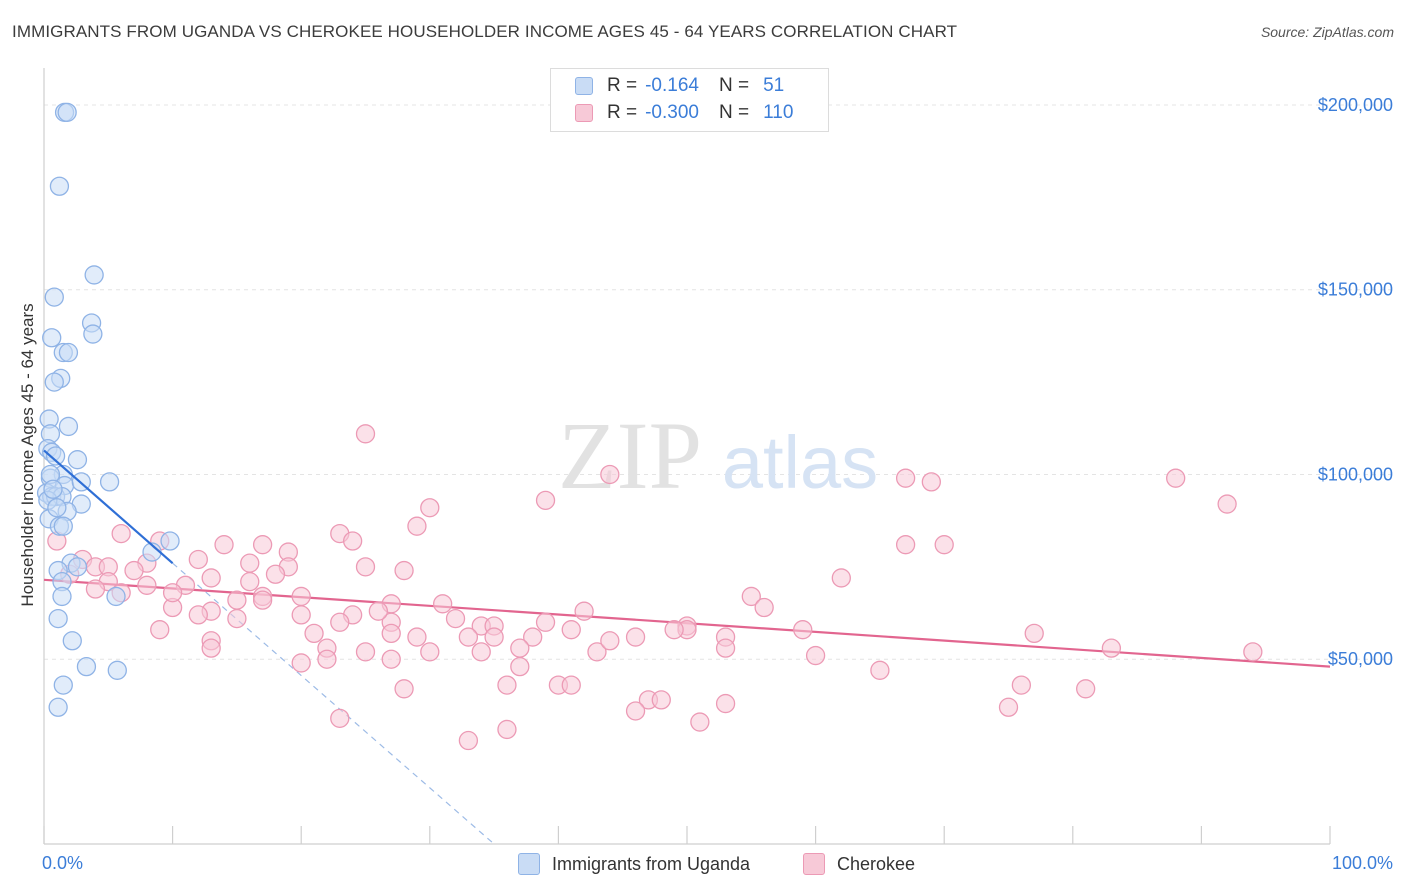 The image size is (1406, 892). What do you see at coordinates (62, 863) in the screenshot?
I see `x-tick-label-min: 0.0%` at bounding box center [62, 863].